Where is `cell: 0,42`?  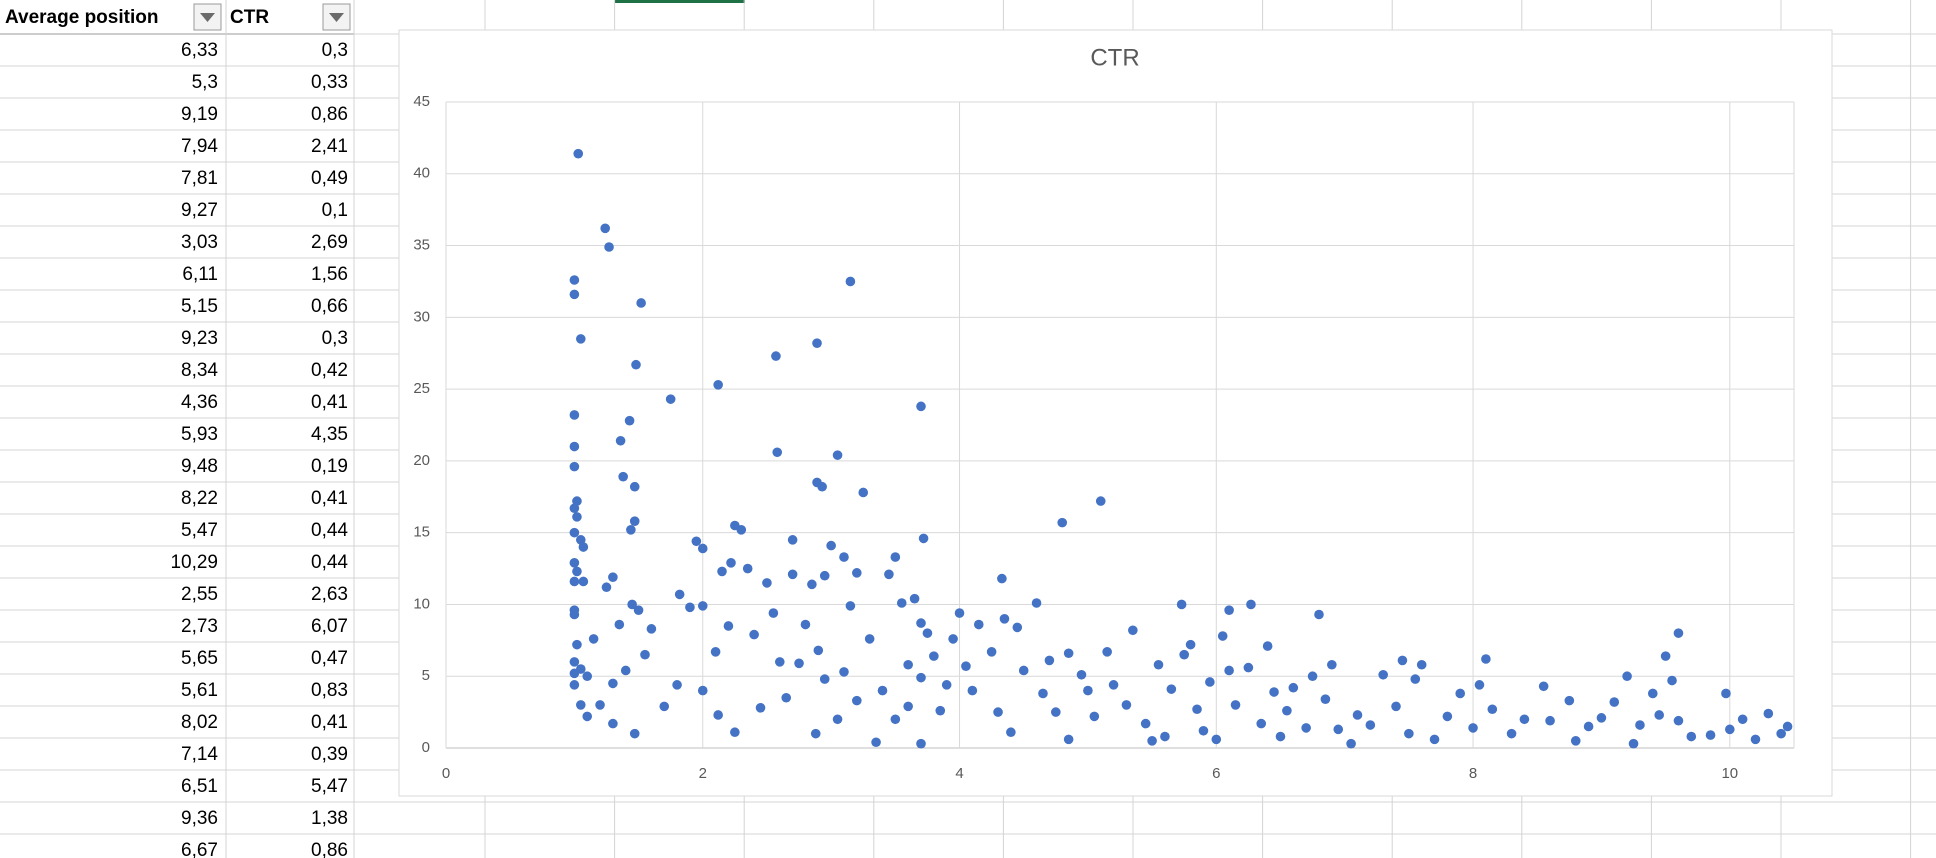 cell: 0,42 is located at coordinates (329, 370).